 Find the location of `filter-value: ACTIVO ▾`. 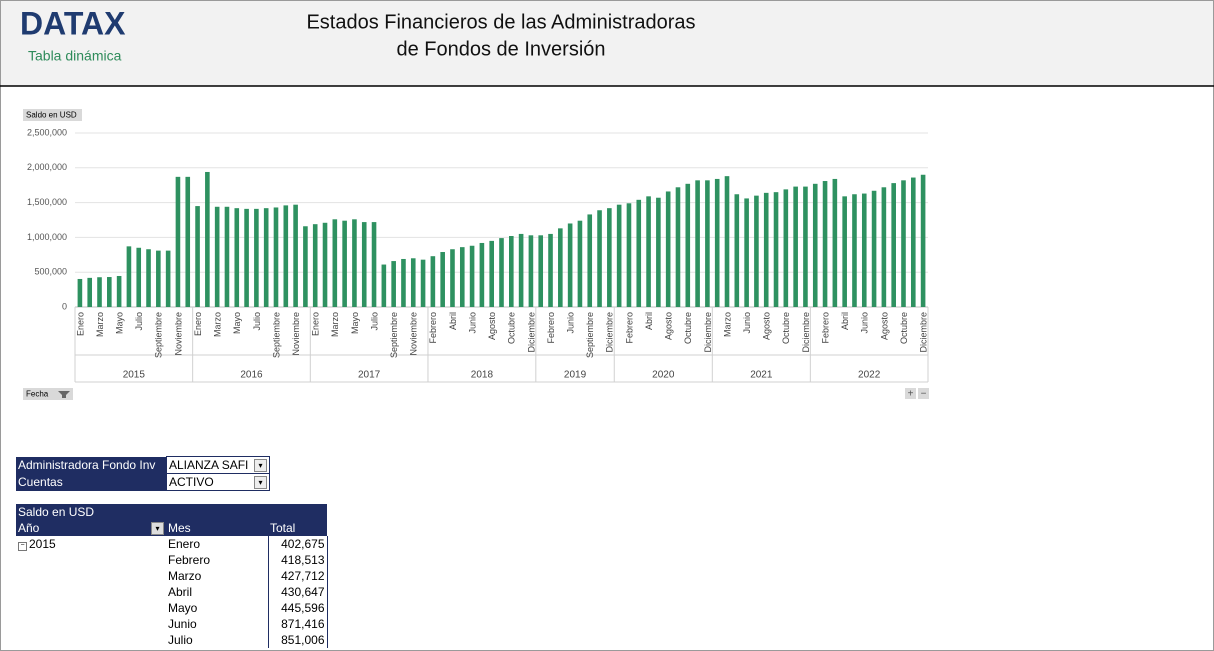

filter-value: ACTIVO ▾ is located at coordinates (218, 482).